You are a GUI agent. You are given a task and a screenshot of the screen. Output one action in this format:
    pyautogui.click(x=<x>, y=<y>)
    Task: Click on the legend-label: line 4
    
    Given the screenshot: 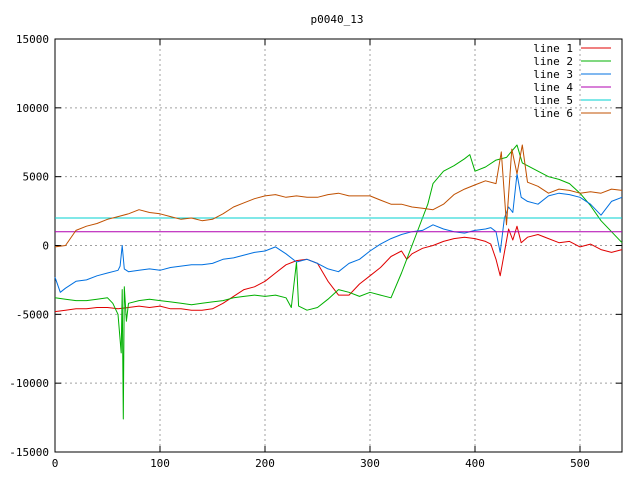 What is the action you would take?
    pyautogui.click(x=553, y=87)
    